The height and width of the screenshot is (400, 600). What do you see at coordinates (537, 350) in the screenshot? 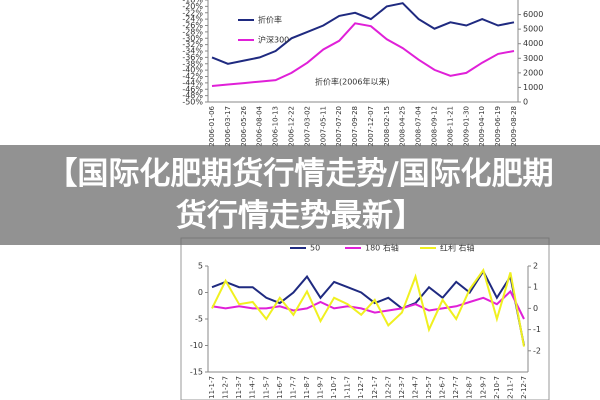
I see `y2-tick-label: -2` at bounding box center [537, 350].